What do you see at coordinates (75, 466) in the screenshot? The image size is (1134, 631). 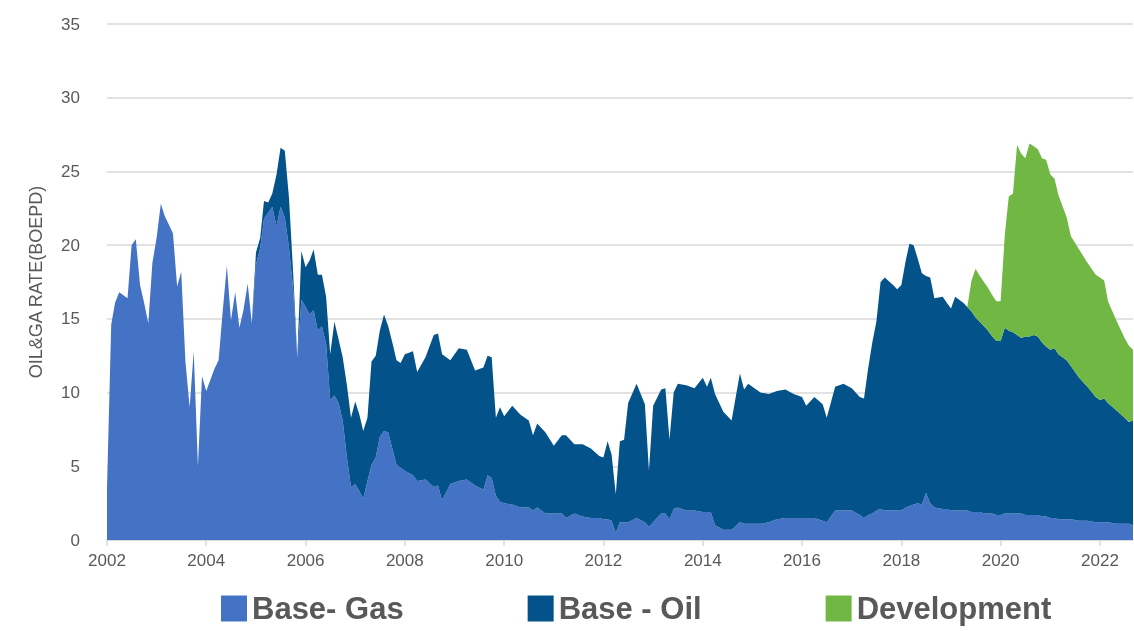 I see `y-tick-label: 5` at bounding box center [75, 466].